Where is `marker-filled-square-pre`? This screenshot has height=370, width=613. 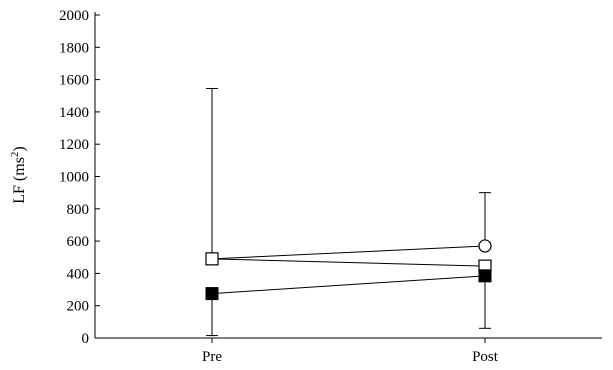
marker-filled-square-pre is located at coordinates (212, 294).